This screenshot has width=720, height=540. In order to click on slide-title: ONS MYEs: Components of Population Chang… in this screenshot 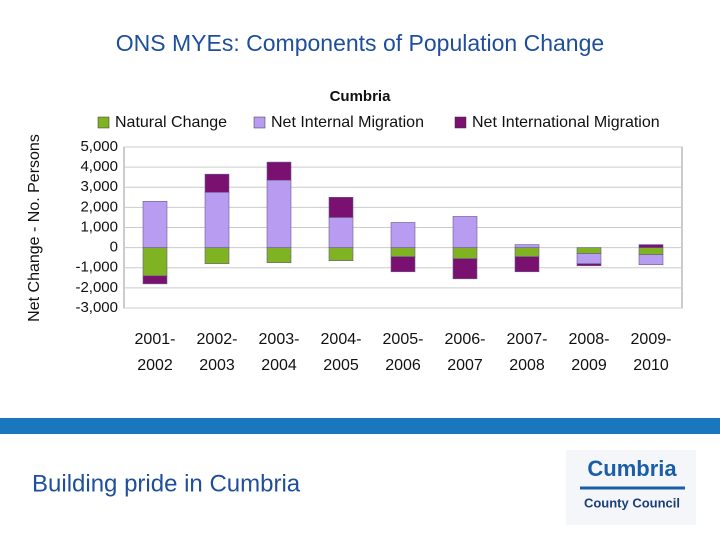, I will do `click(360, 43)`.